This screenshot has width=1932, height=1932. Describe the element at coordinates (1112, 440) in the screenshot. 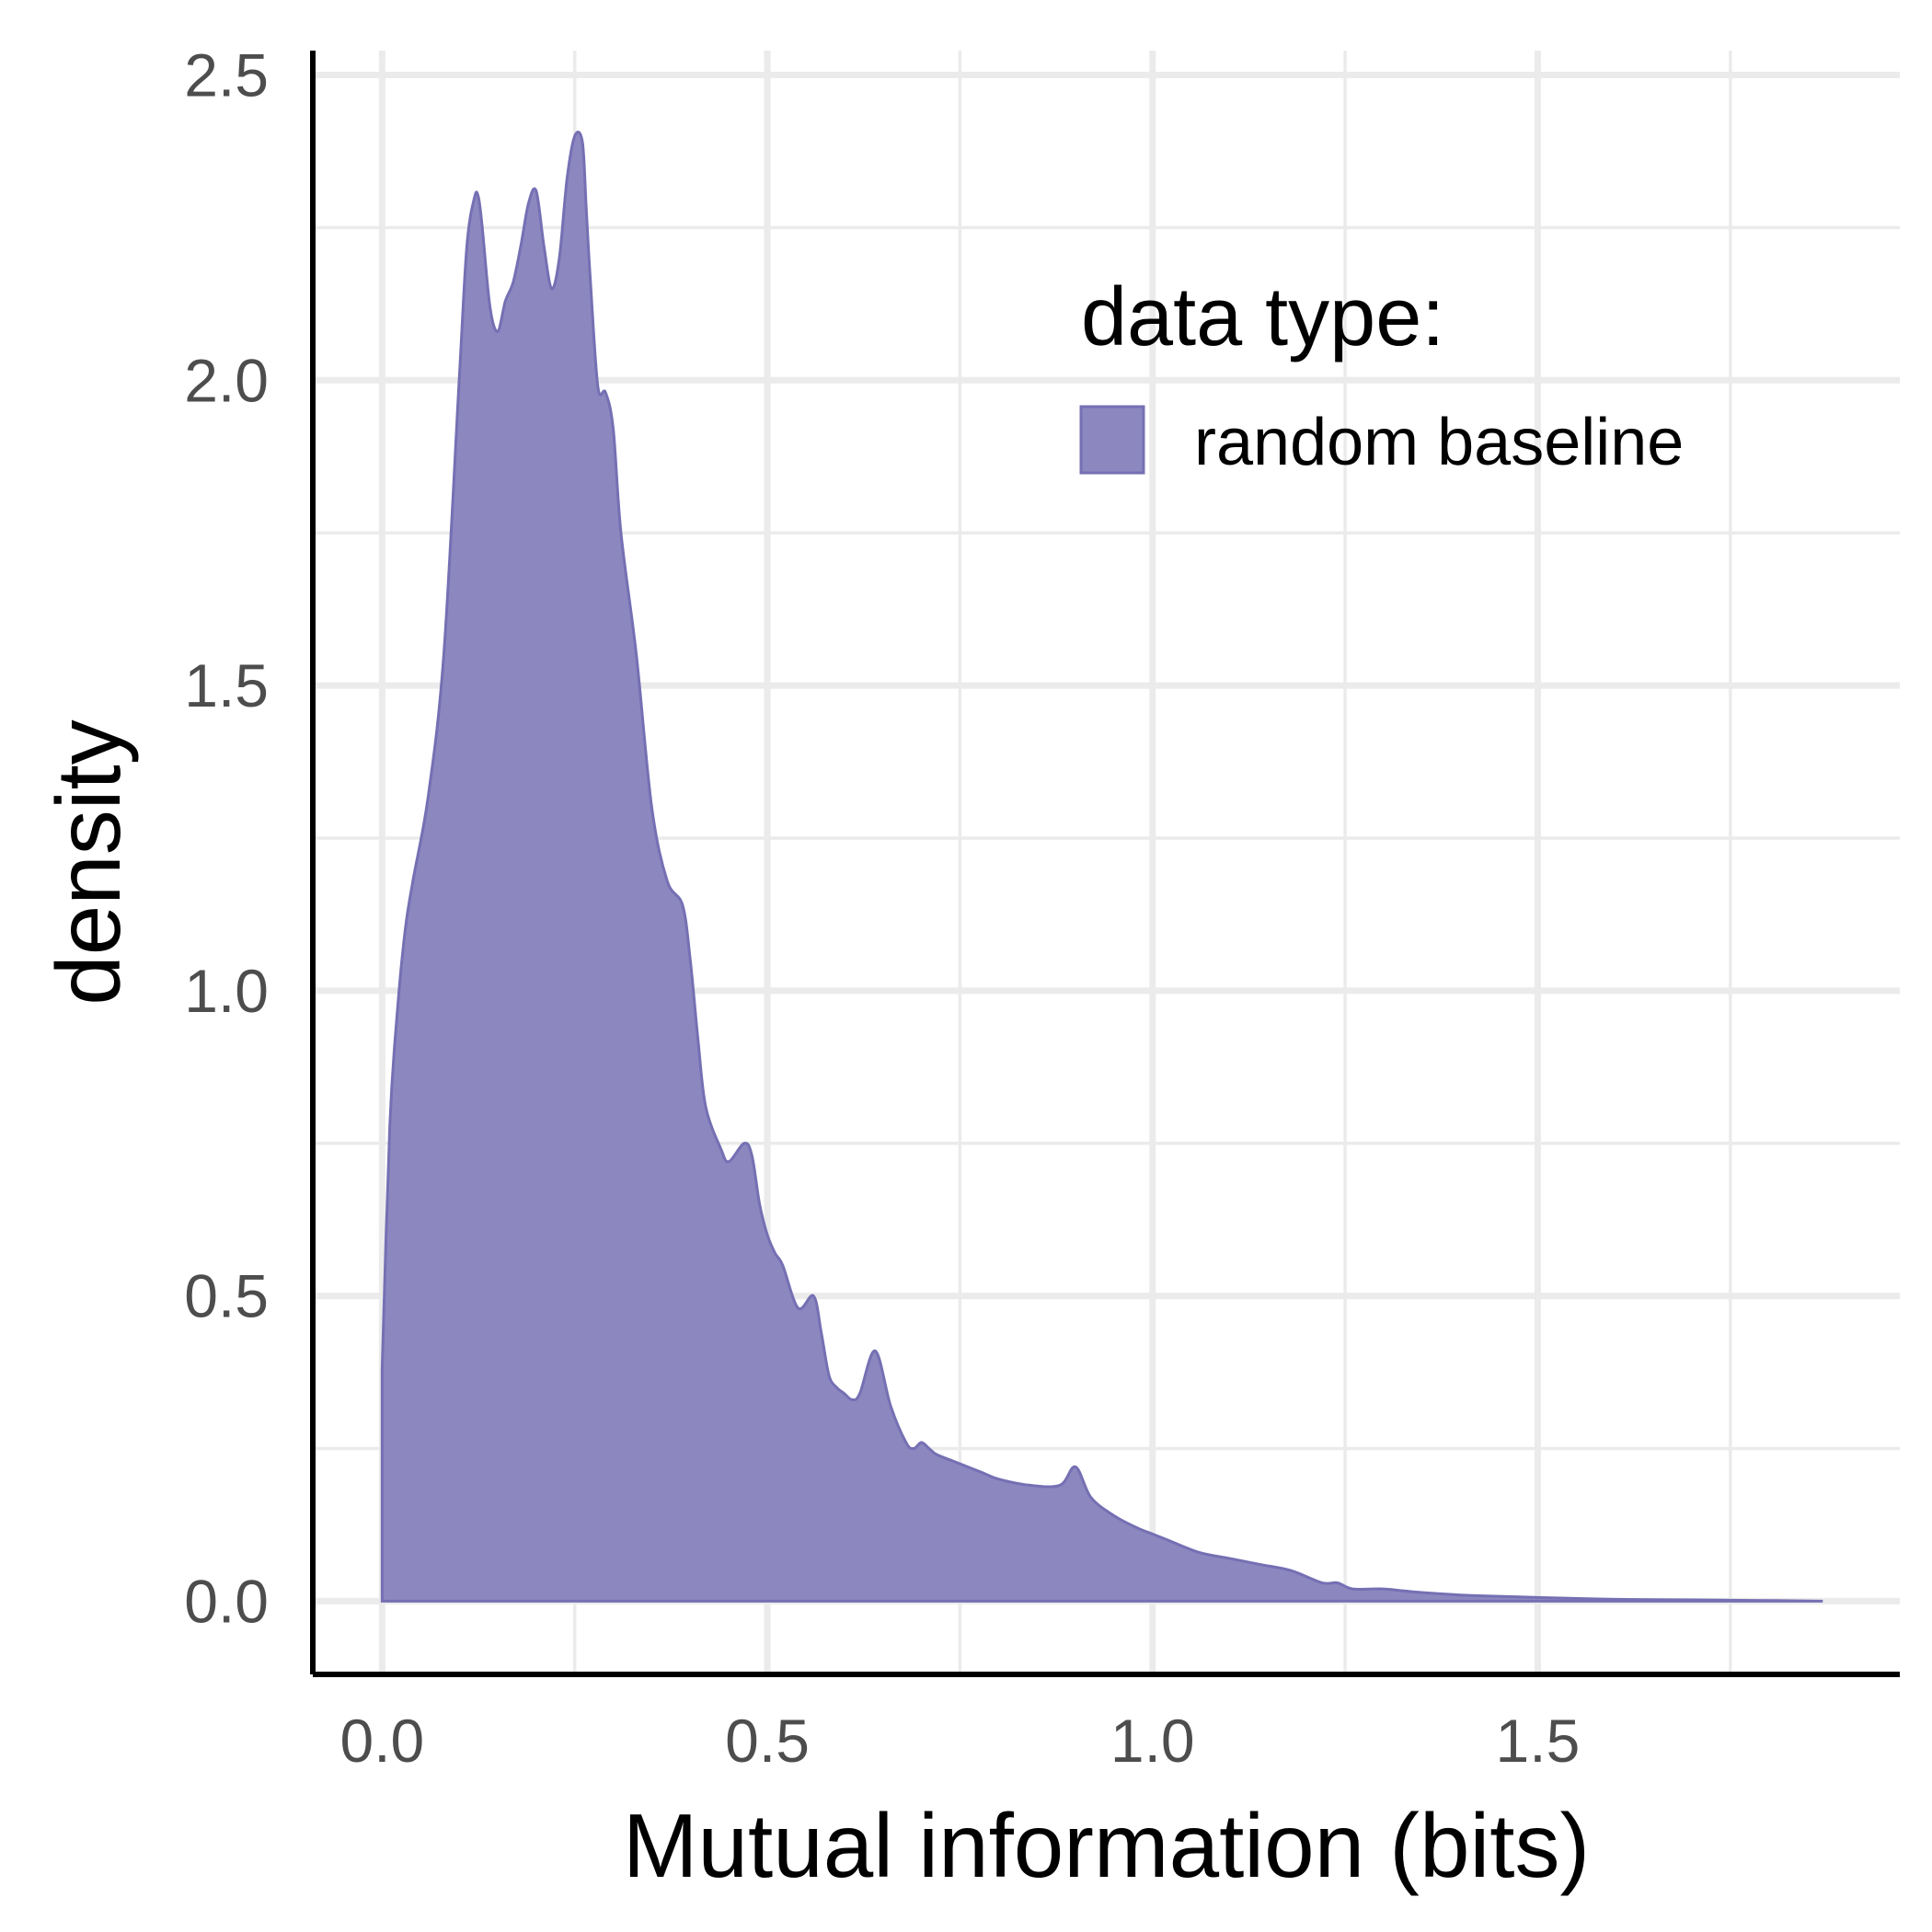

I see `legend-swatch-random-baseline` at that location.